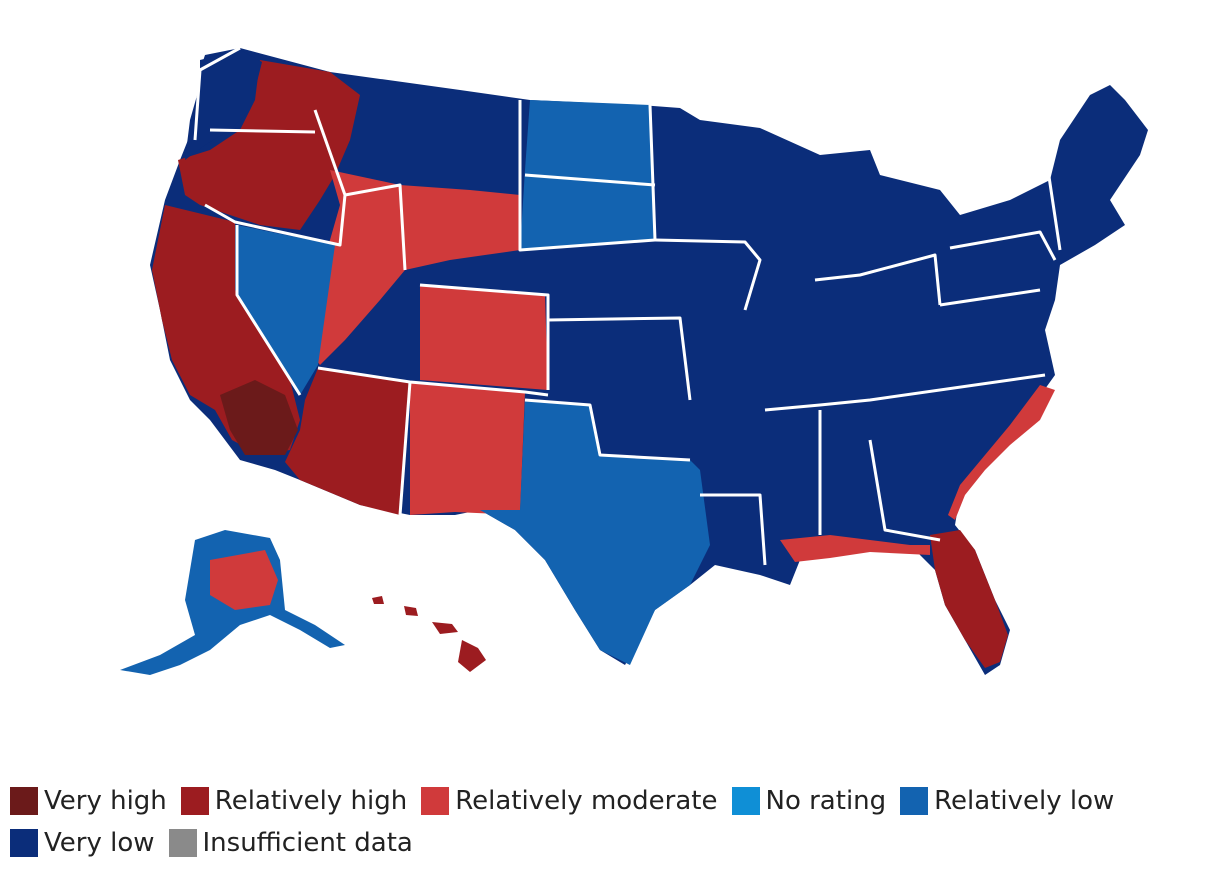  What do you see at coordinates (182, 843) in the screenshot?
I see `legend-swatch-insufficient-data` at bounding box center [182, 843].